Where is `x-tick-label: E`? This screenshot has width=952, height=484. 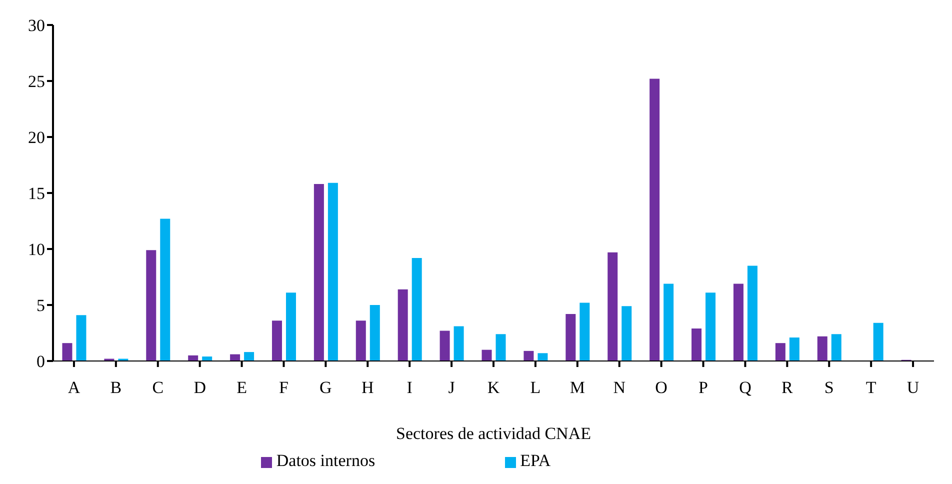 x-tick-label: E is located at coordinates (241, 388).